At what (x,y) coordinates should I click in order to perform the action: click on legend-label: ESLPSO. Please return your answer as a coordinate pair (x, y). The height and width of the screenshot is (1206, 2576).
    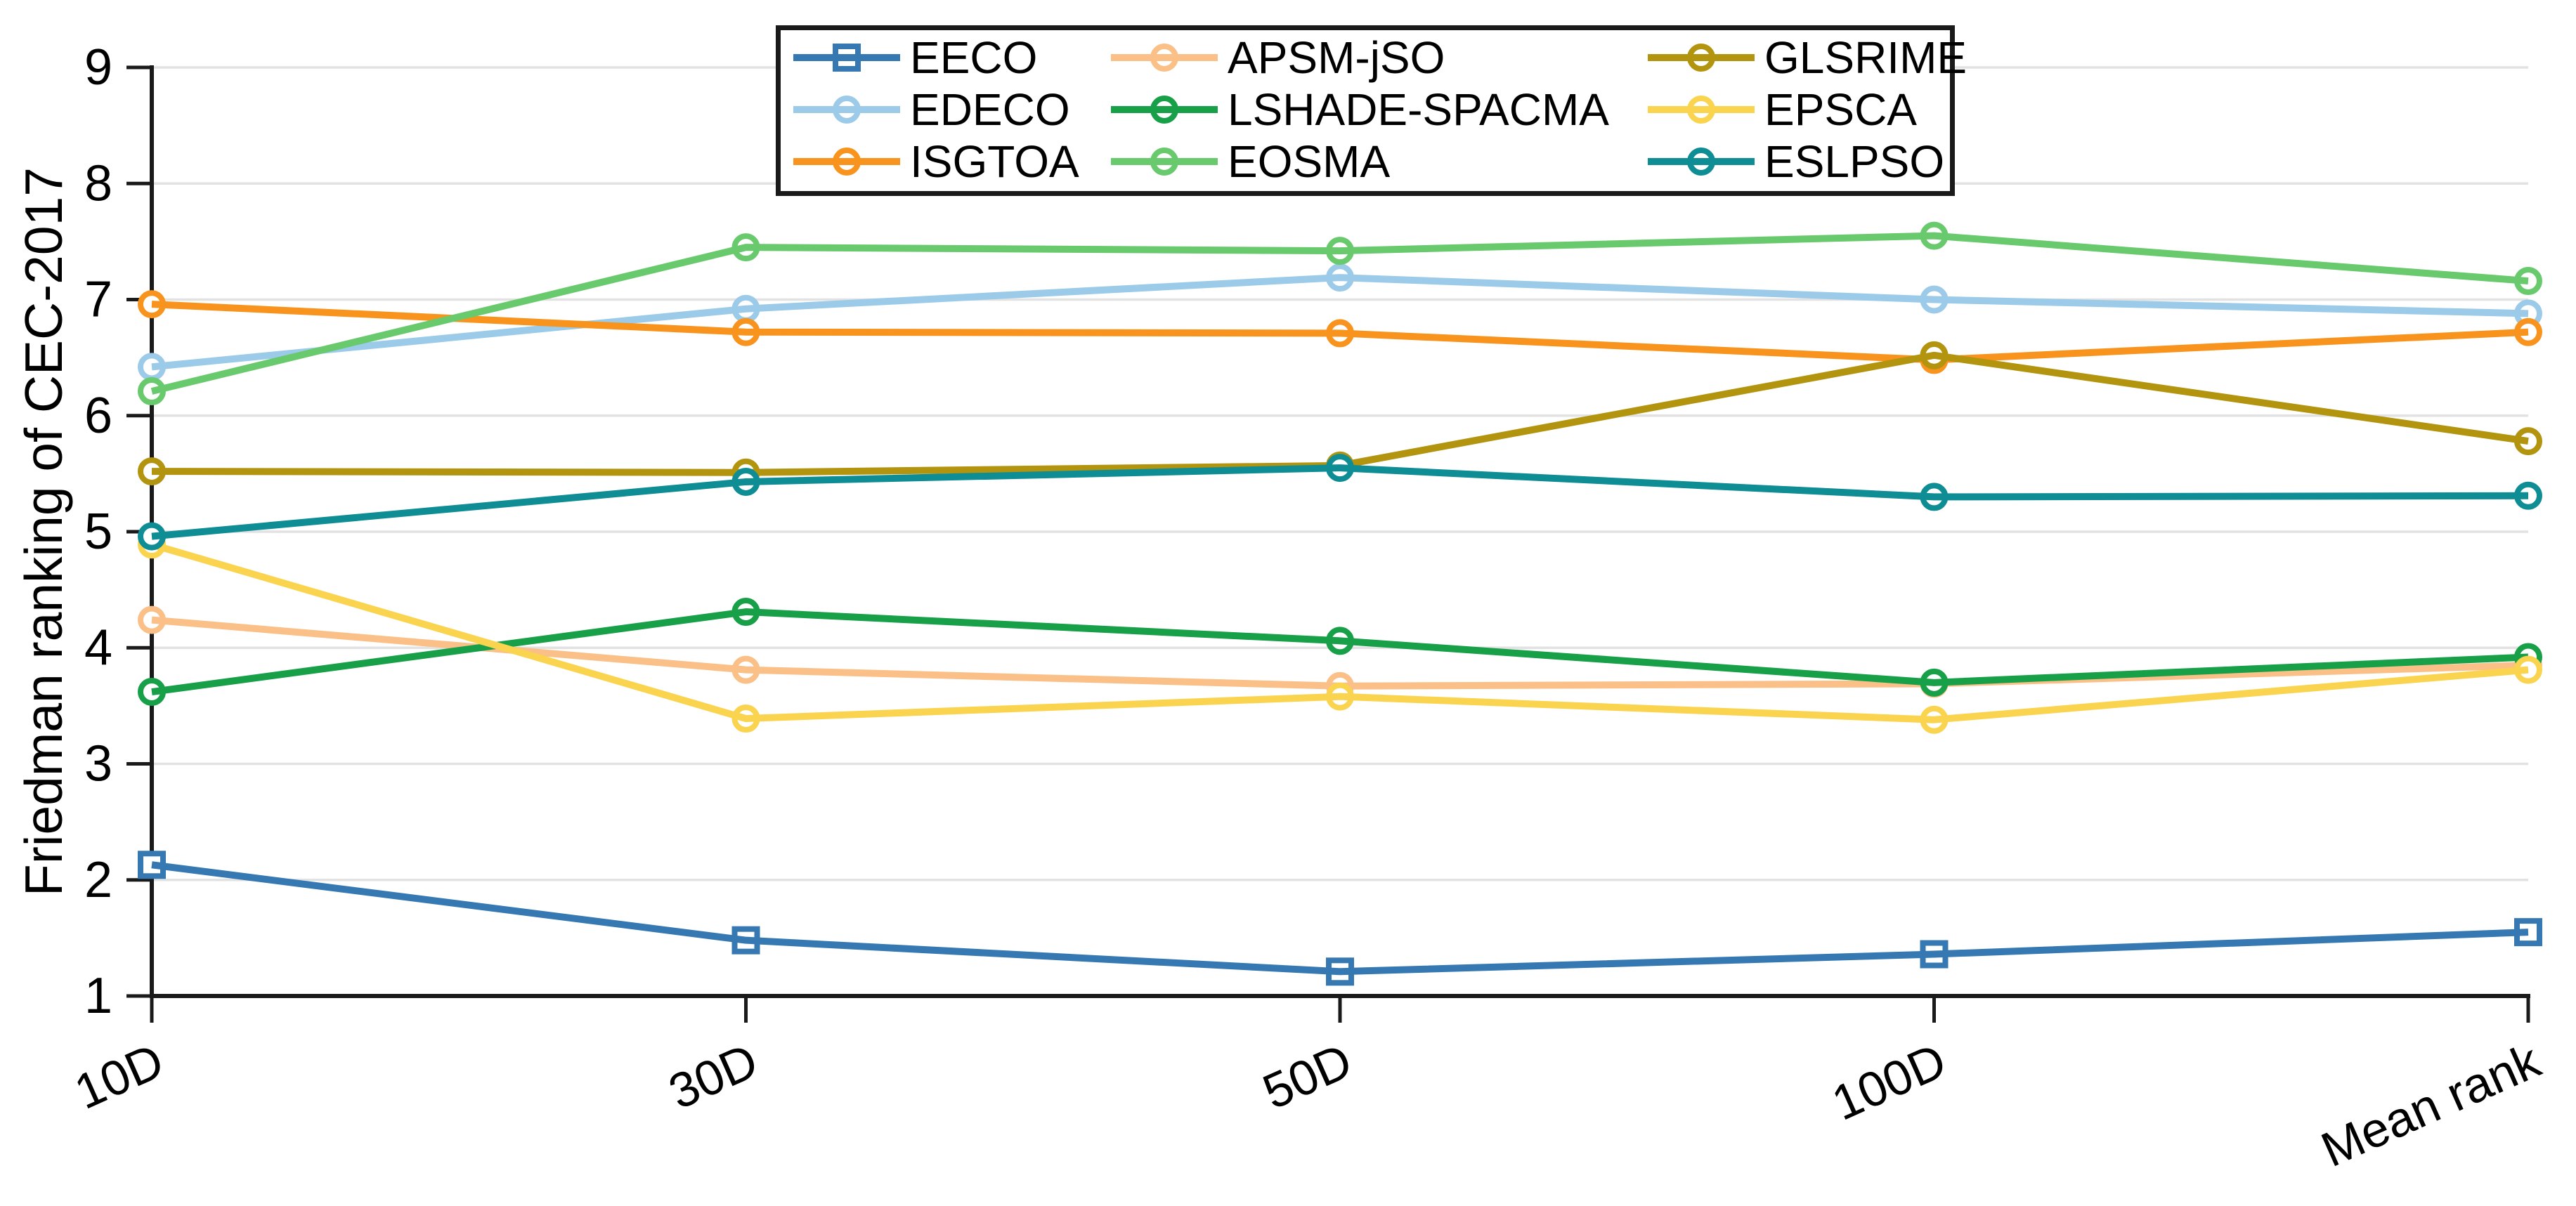
    Looking at the image, I should click on (1855, 161).